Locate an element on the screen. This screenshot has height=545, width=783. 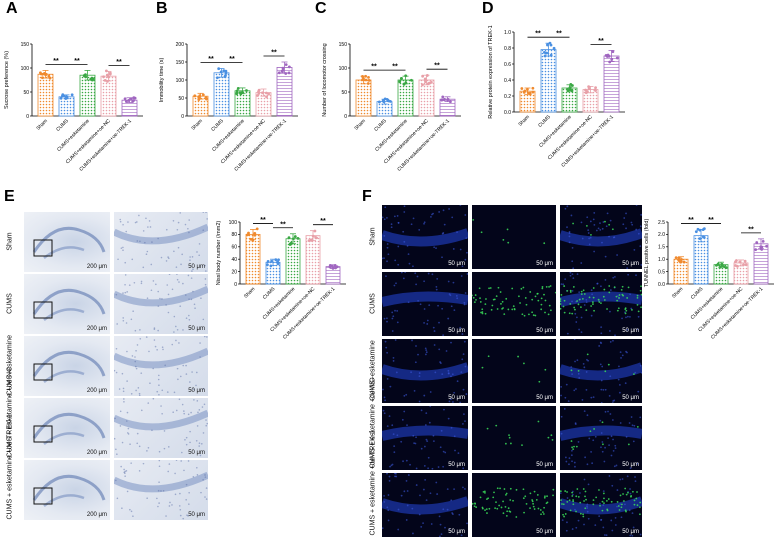
hippocampus-curve is located at coordinates (69, 487).